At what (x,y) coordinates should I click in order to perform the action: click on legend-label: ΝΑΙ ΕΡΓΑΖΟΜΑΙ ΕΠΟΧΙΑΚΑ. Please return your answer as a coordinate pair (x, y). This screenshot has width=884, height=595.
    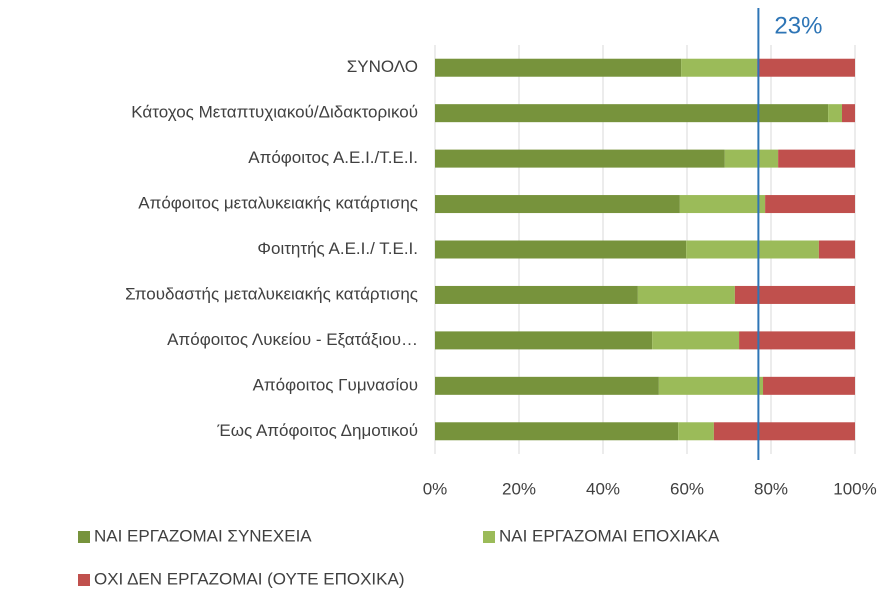
    Looking at the image, I should click on (609, 535).